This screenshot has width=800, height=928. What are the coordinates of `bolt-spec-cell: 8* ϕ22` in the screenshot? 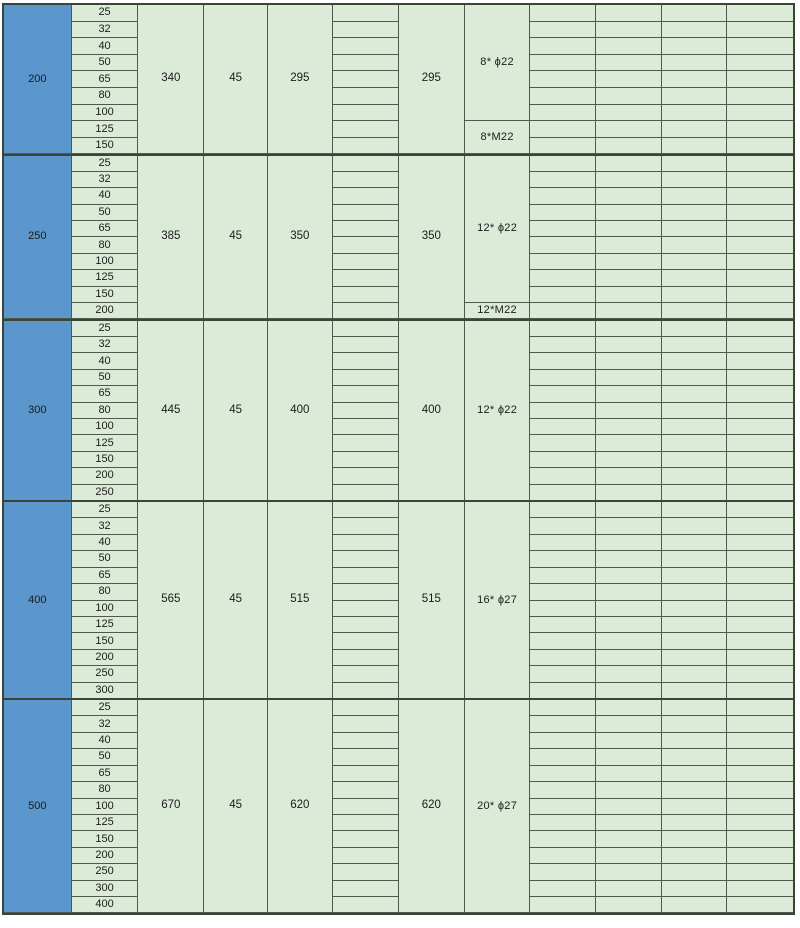 It's located at (497, 63).